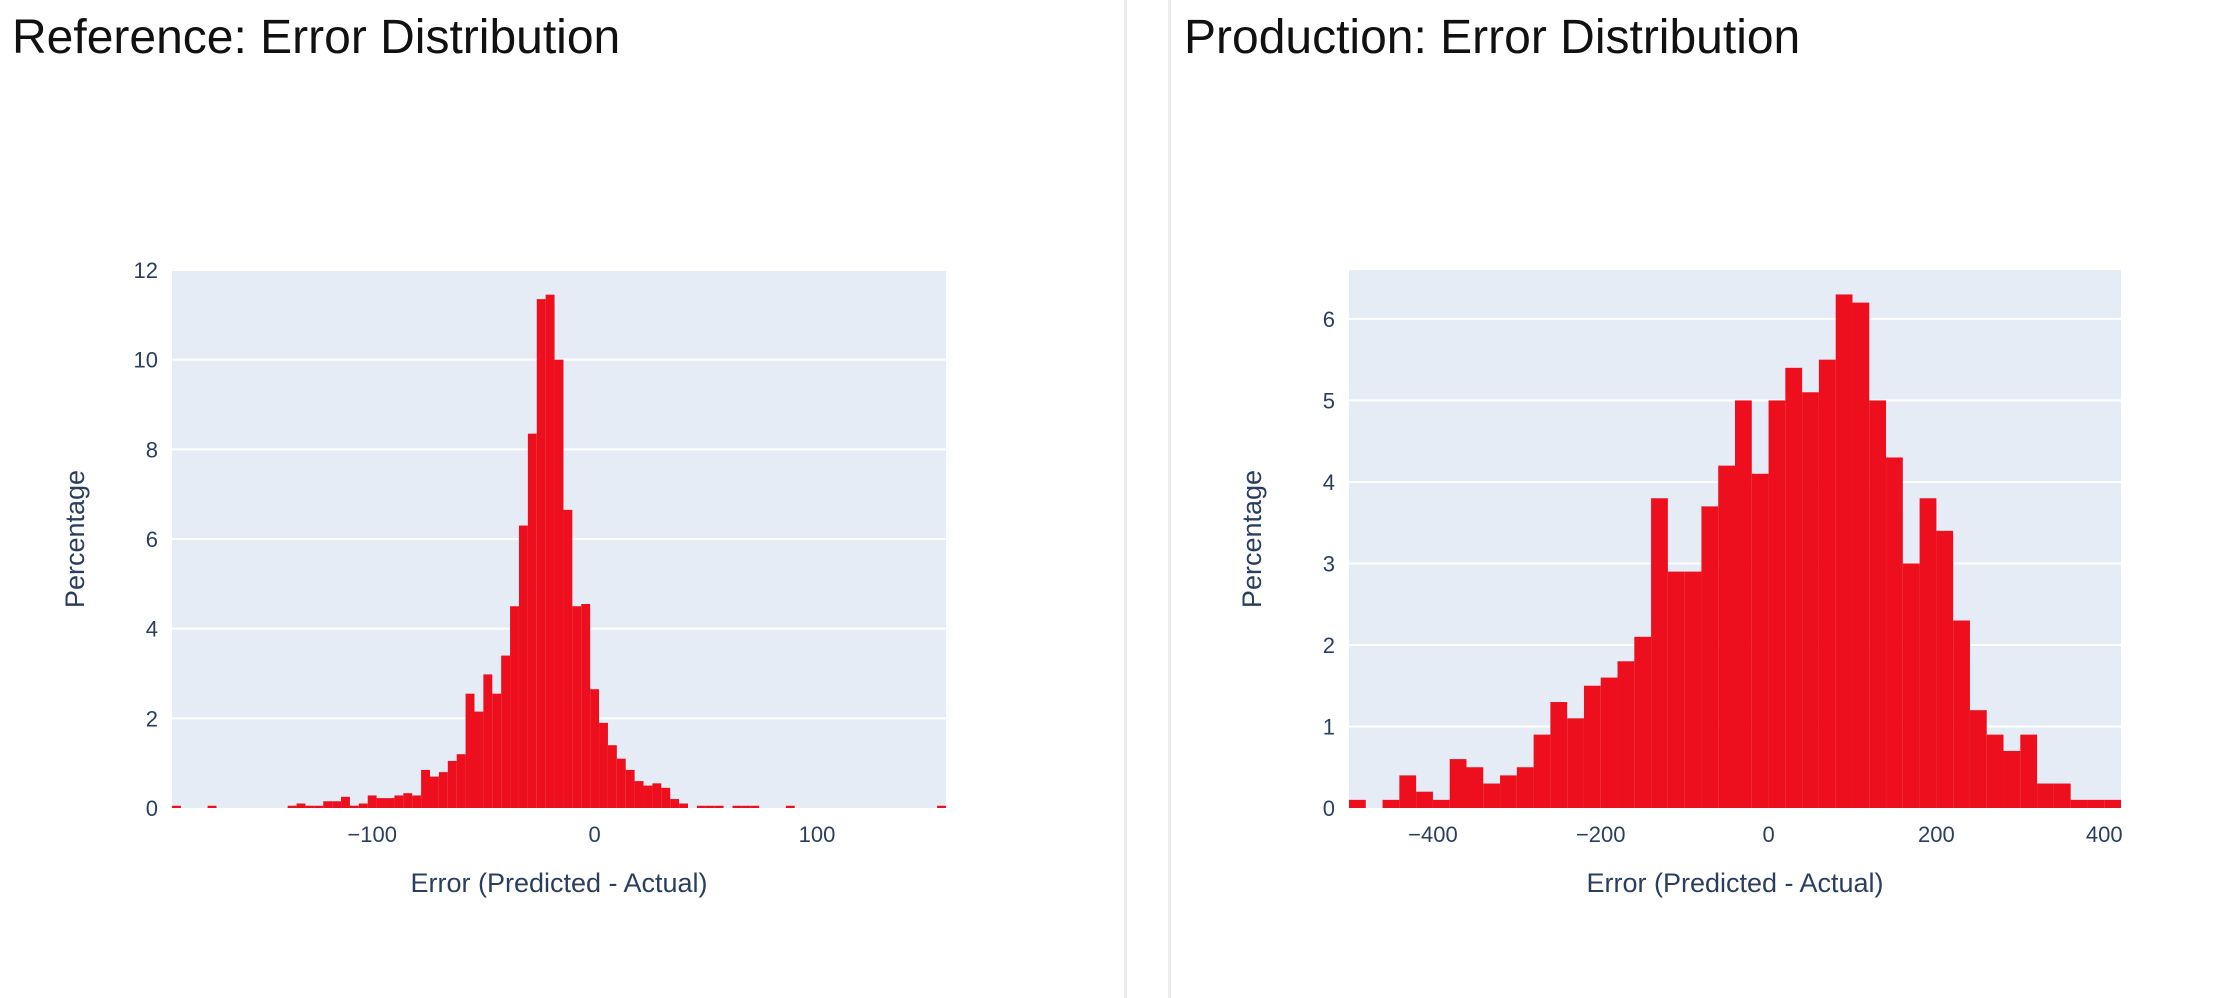  Describe the element at coordinates (1936, 834) in the screenshot. I see `x-tick-label: 200` at that location.